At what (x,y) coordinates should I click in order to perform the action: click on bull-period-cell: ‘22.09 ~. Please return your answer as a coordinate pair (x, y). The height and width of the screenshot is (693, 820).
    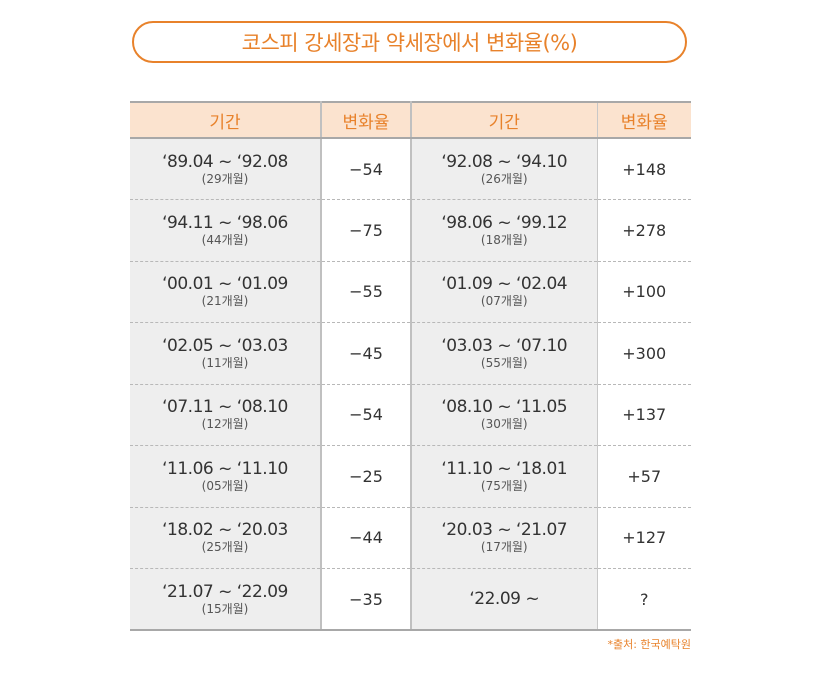
    Looking at the image, I should click on (504, 599).